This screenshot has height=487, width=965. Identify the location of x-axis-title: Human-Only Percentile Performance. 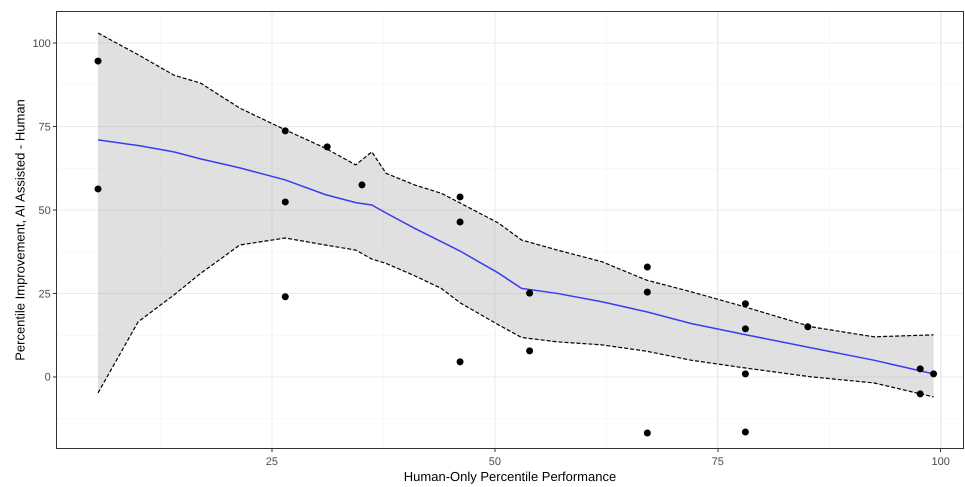
(510, 476).